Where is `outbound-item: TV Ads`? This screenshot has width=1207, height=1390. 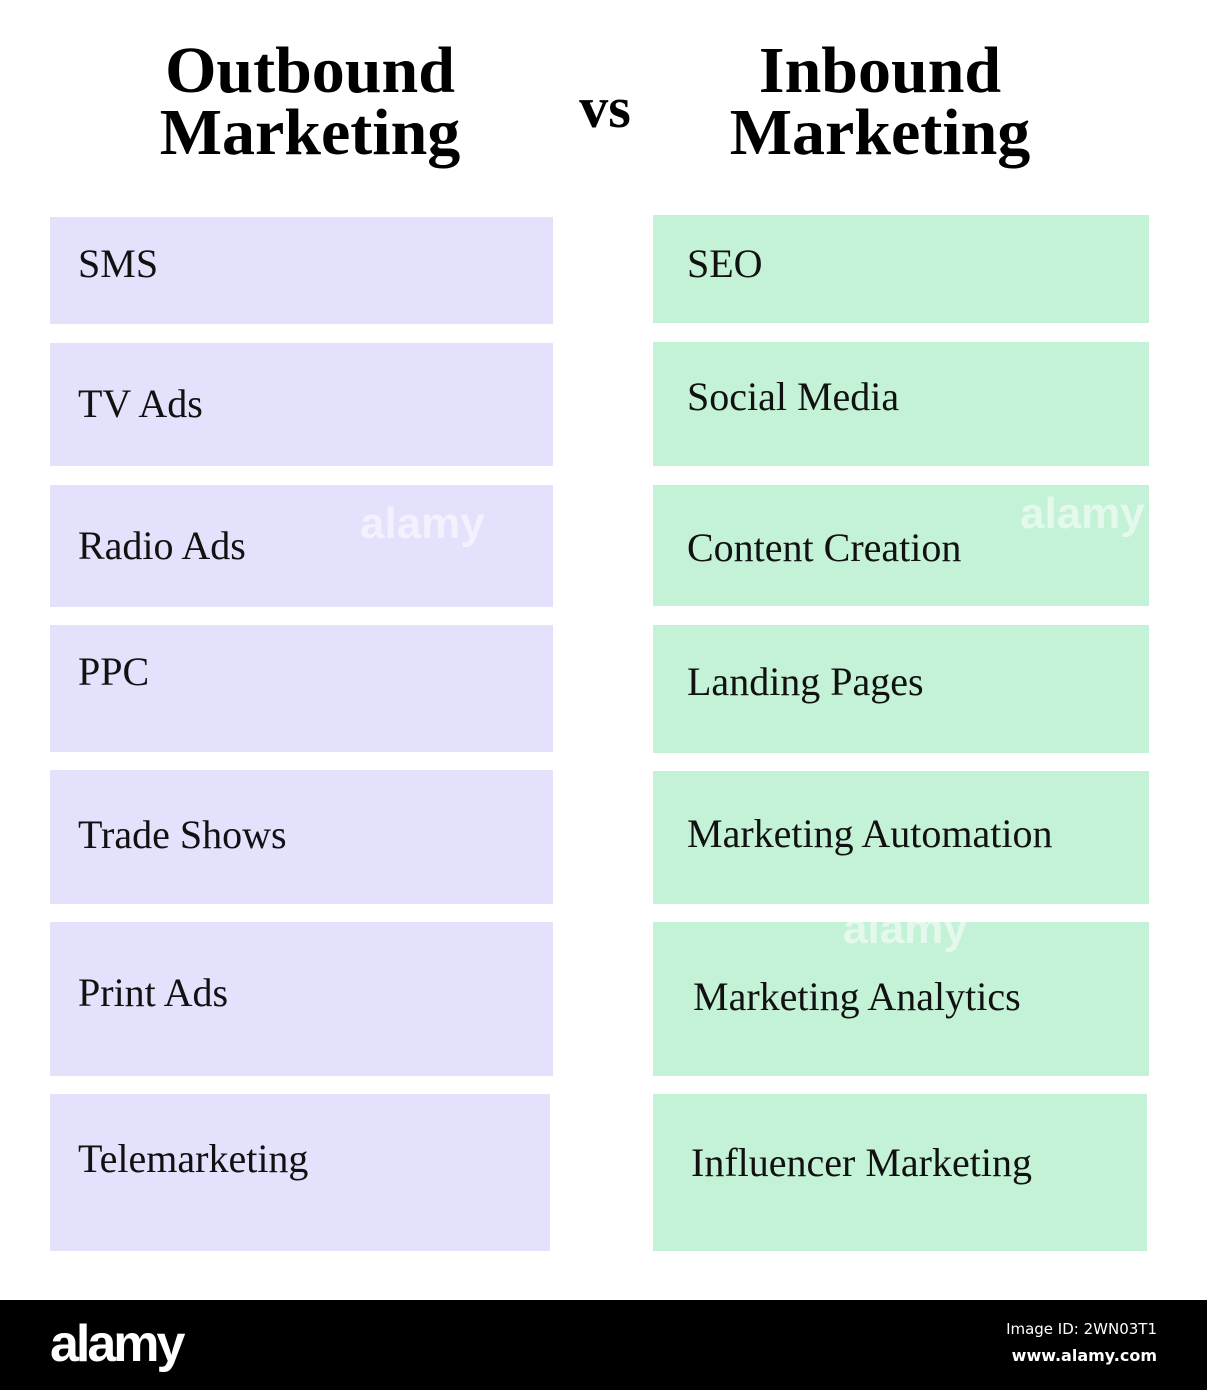
outbound-item: TV Ads is located at coordinates (301, 404).